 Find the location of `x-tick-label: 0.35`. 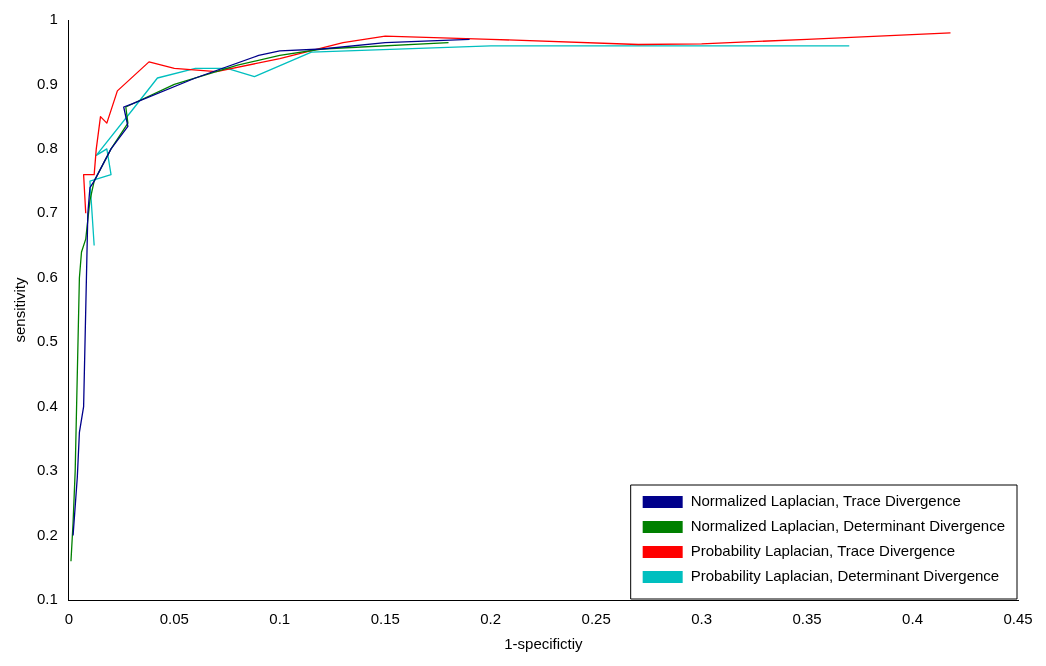

x-tick-label: 0.35 is located at coordinates (807, 619).